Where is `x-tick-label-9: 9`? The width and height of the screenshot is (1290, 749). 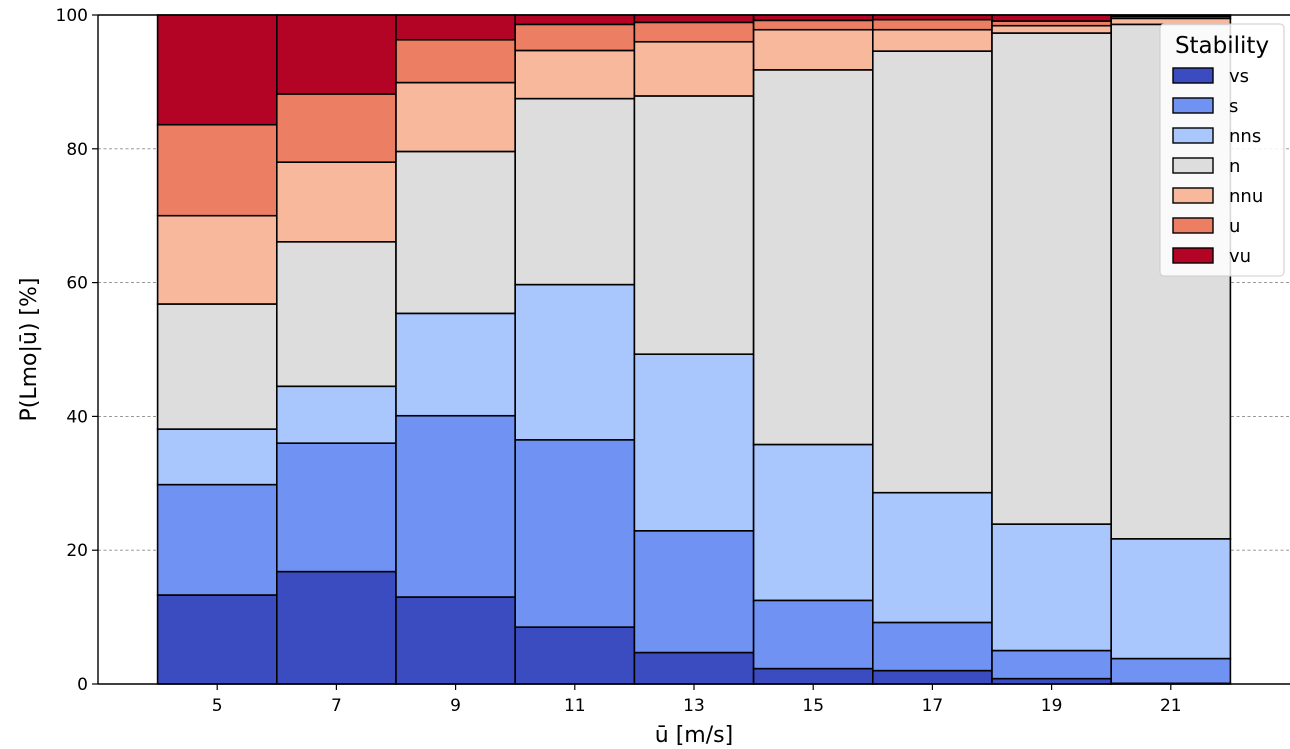
x-tick-label-9: 9 is located at coordinates (455, 706).